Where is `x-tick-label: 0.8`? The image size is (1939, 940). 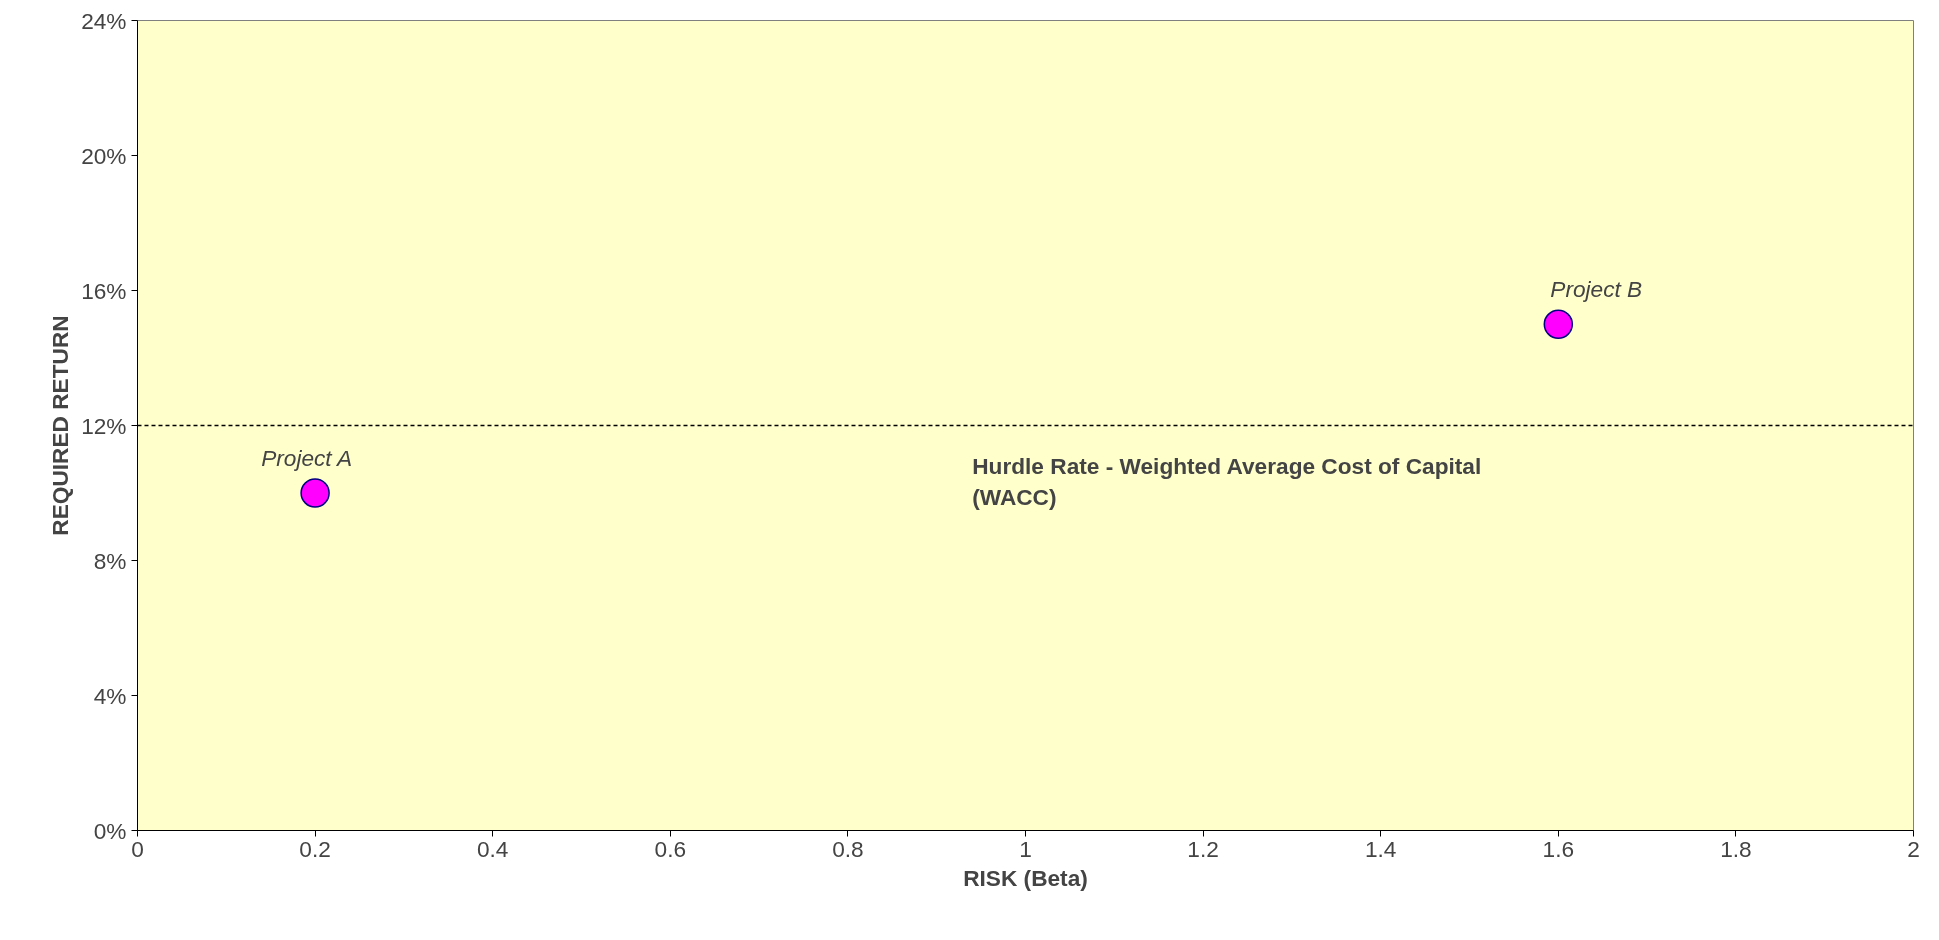 x-tick-label: 0.8 is located at coordinates (848, 848).